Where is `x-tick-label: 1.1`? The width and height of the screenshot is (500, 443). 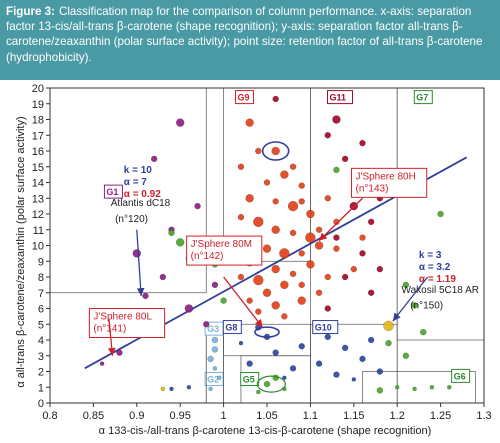
x-tick-label: 1.1 is located at coordinates (310, 416).